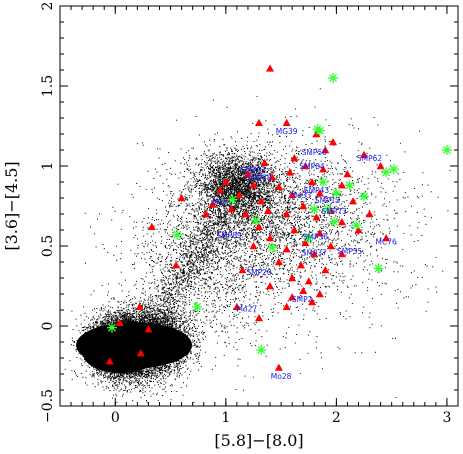 The height and width of the screenshot is (454, 463). What do you see at coordinates (48, 326) in the screenshot?
I see `y-tick-label: 0` at bounding box center [48, 326].